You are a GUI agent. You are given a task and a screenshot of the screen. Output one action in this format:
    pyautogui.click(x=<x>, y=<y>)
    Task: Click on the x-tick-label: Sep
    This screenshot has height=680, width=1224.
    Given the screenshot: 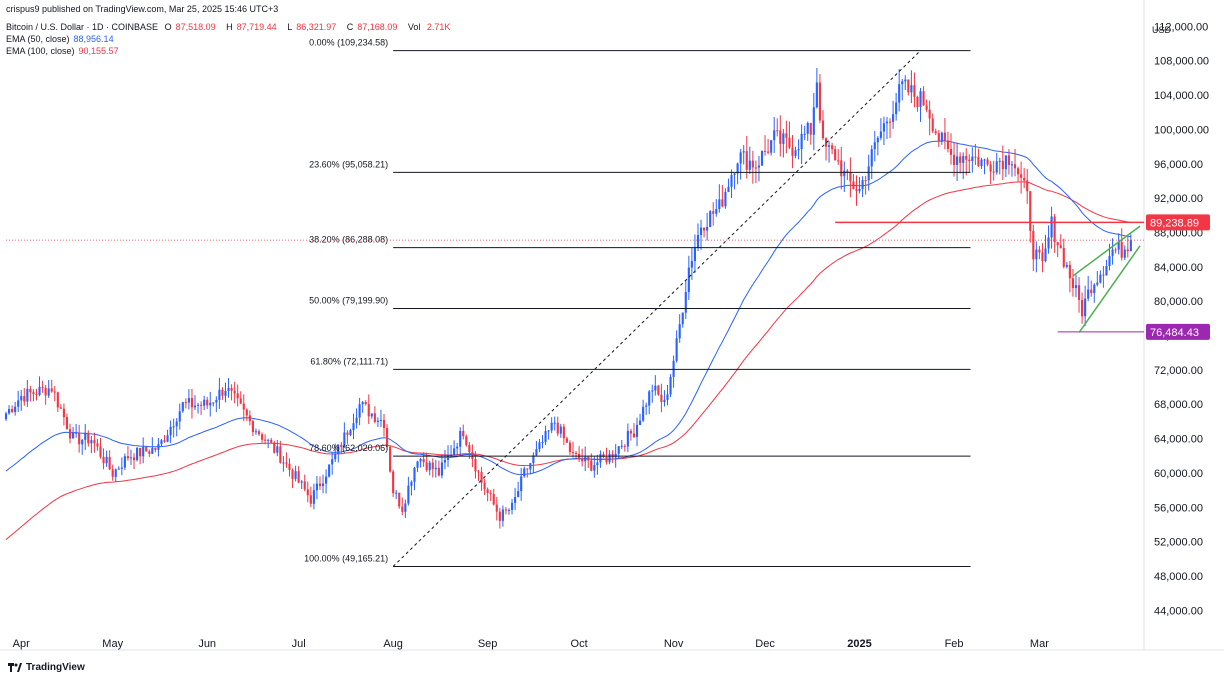 What is the action you would take?
    pyautogui.click(x=488, y=644)
    